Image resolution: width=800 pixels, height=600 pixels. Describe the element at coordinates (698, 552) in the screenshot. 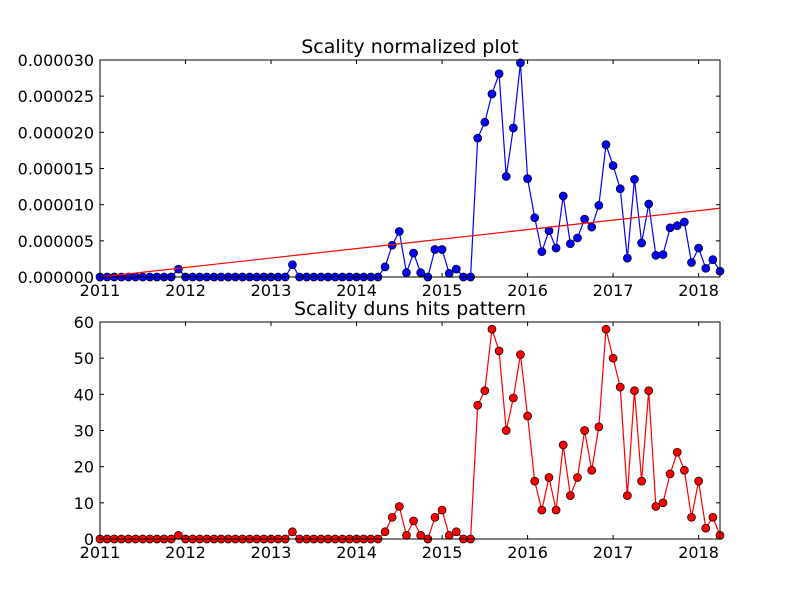

I see `chart-2-x-tick-label: 2018` at that location.